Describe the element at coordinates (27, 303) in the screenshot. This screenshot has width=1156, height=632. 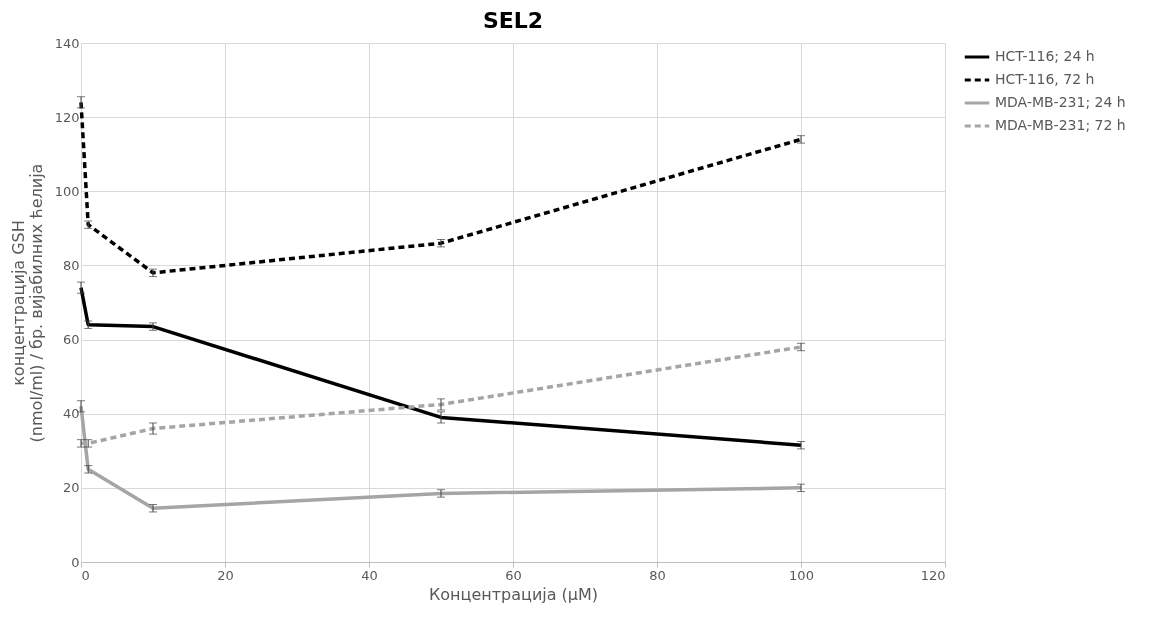
I see `y-axis-title: концентрација GSH (nmol/ml) / бр. вијабилних ћелија` at that location.